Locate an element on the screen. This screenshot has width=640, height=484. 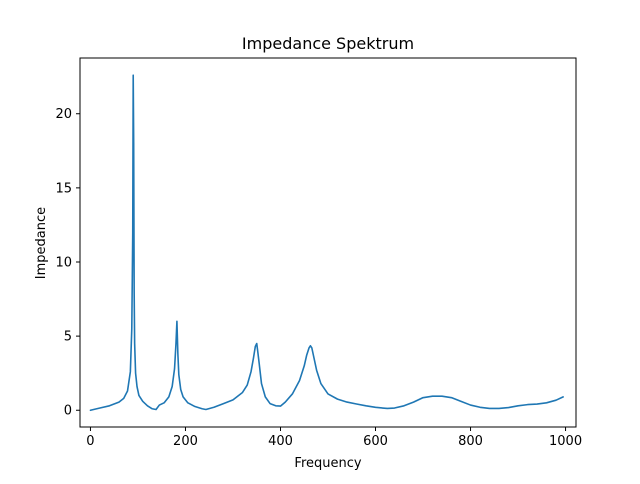
x-tick-label: 600 is located at coordinates (375, 441).